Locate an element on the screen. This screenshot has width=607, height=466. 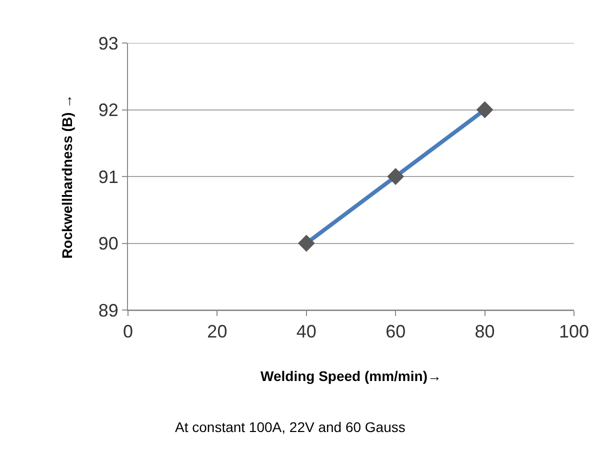
x-tick-label: 20 is located at coordinates (217, 332).